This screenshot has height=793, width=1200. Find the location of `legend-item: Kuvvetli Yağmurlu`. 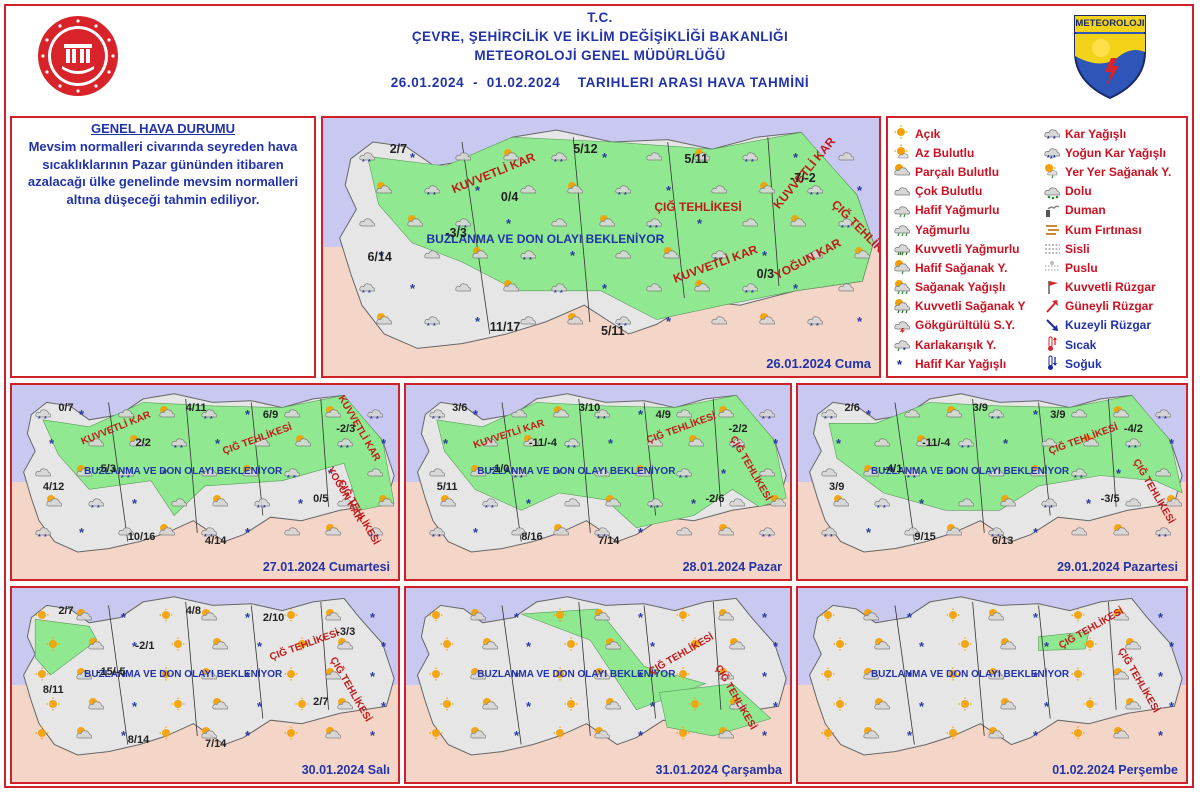

legend-item: Kuvvetli Yağmurlu is located at coordinates (960, 248).